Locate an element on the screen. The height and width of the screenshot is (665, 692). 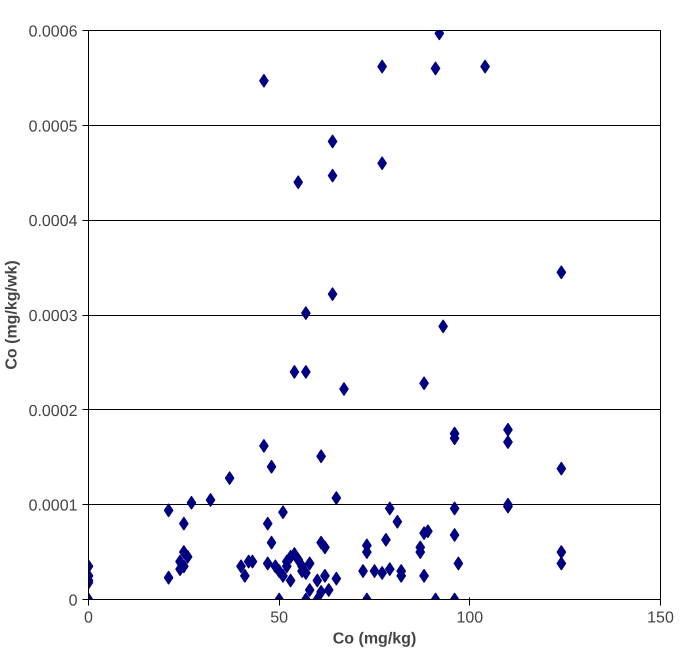
y-tick-label: 0.0002 is located at coordinates (53, 411).